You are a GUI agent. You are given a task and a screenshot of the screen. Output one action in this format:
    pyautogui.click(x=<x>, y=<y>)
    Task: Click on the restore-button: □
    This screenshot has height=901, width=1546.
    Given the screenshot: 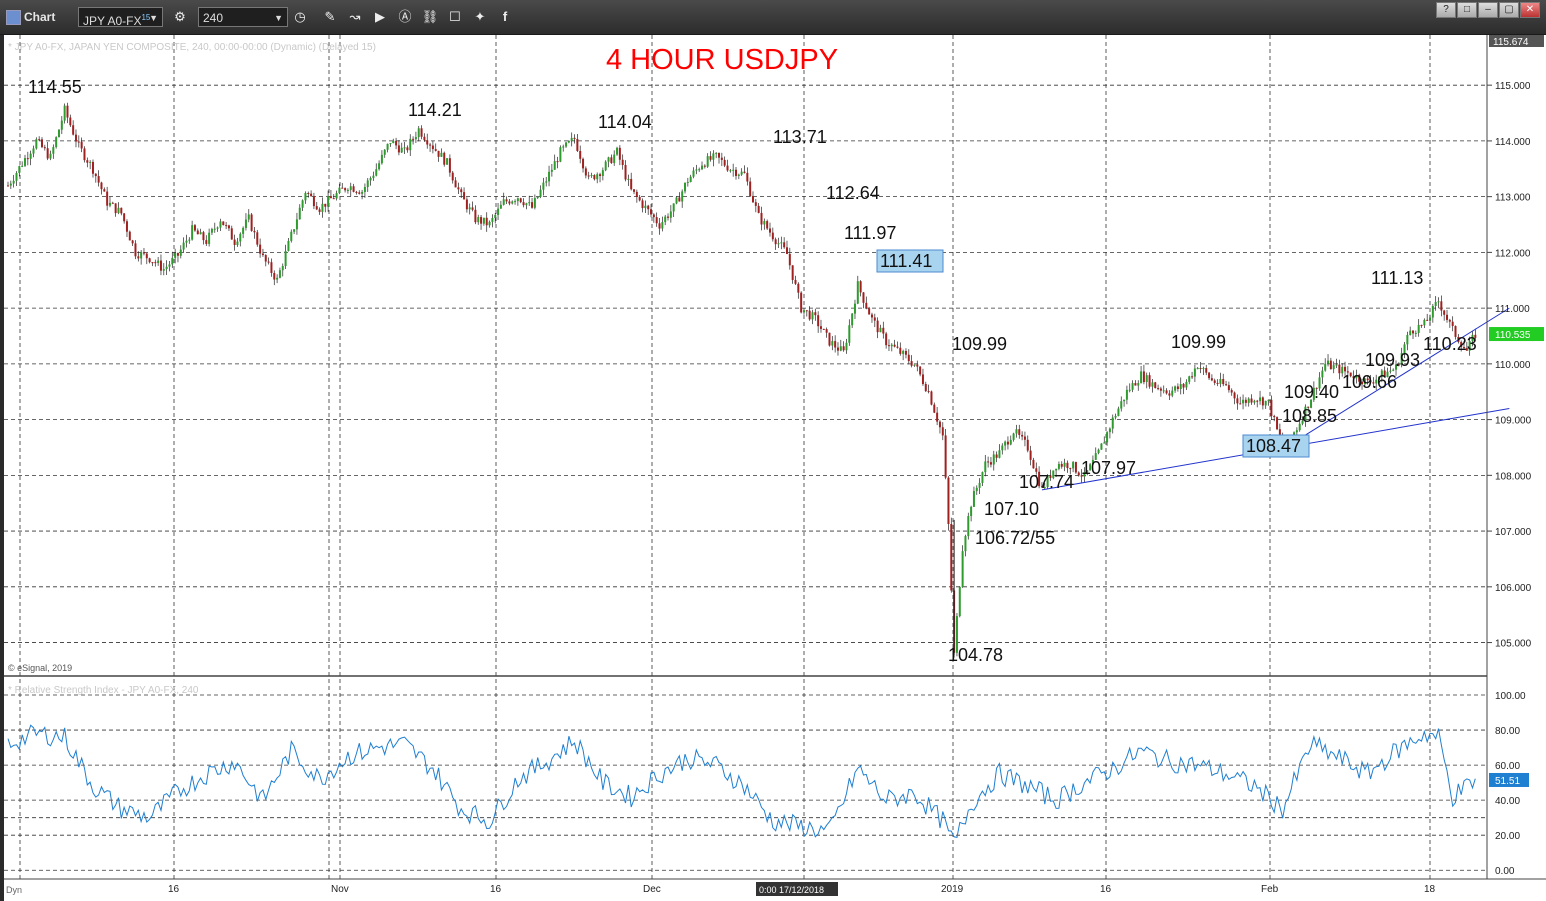 What is the action you would take?
    pyautogui.click(x=1467, y=10)
    